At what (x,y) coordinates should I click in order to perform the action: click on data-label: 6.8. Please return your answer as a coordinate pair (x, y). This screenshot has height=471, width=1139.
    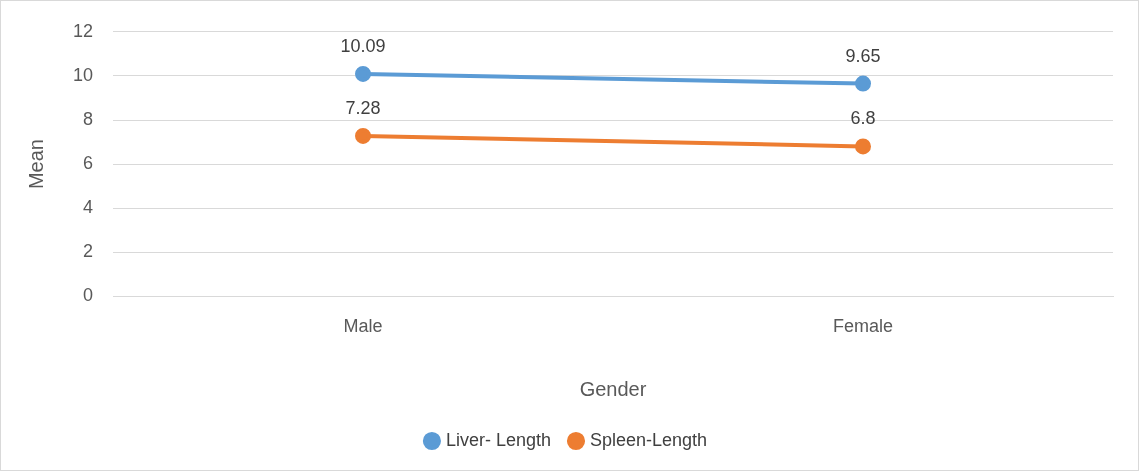
    Looking at the image, I should click on (863, 118).